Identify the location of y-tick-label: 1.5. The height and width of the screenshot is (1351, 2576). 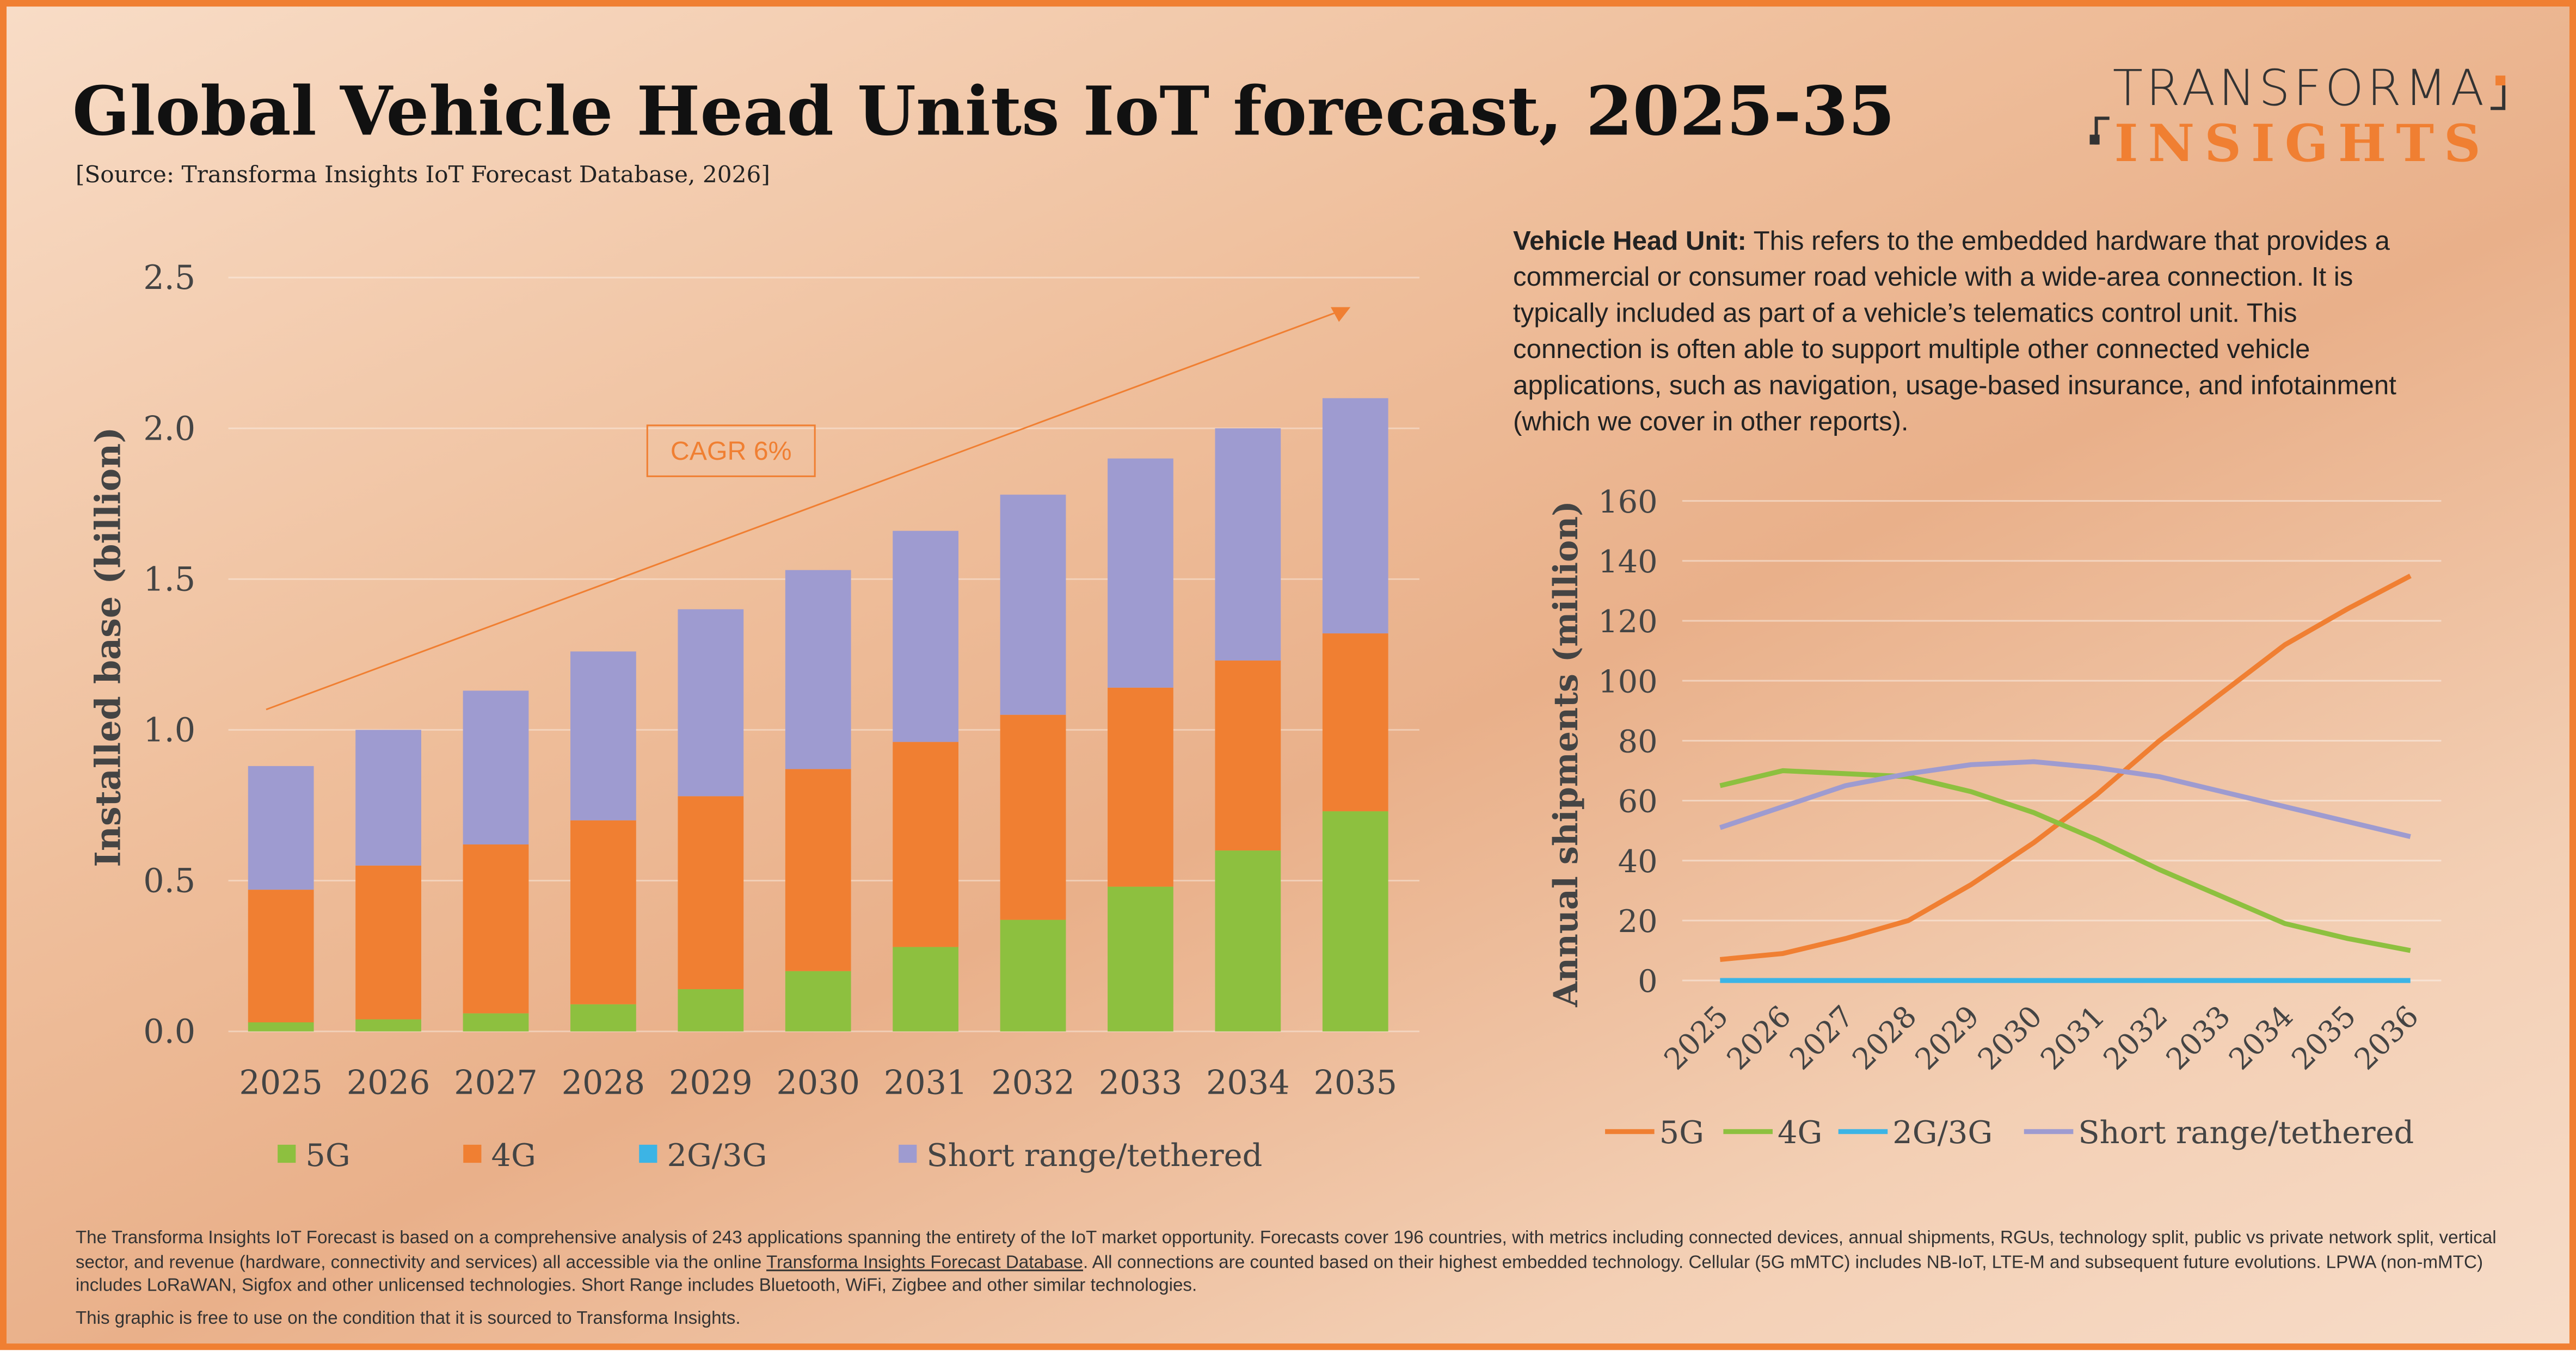
(169, 579).